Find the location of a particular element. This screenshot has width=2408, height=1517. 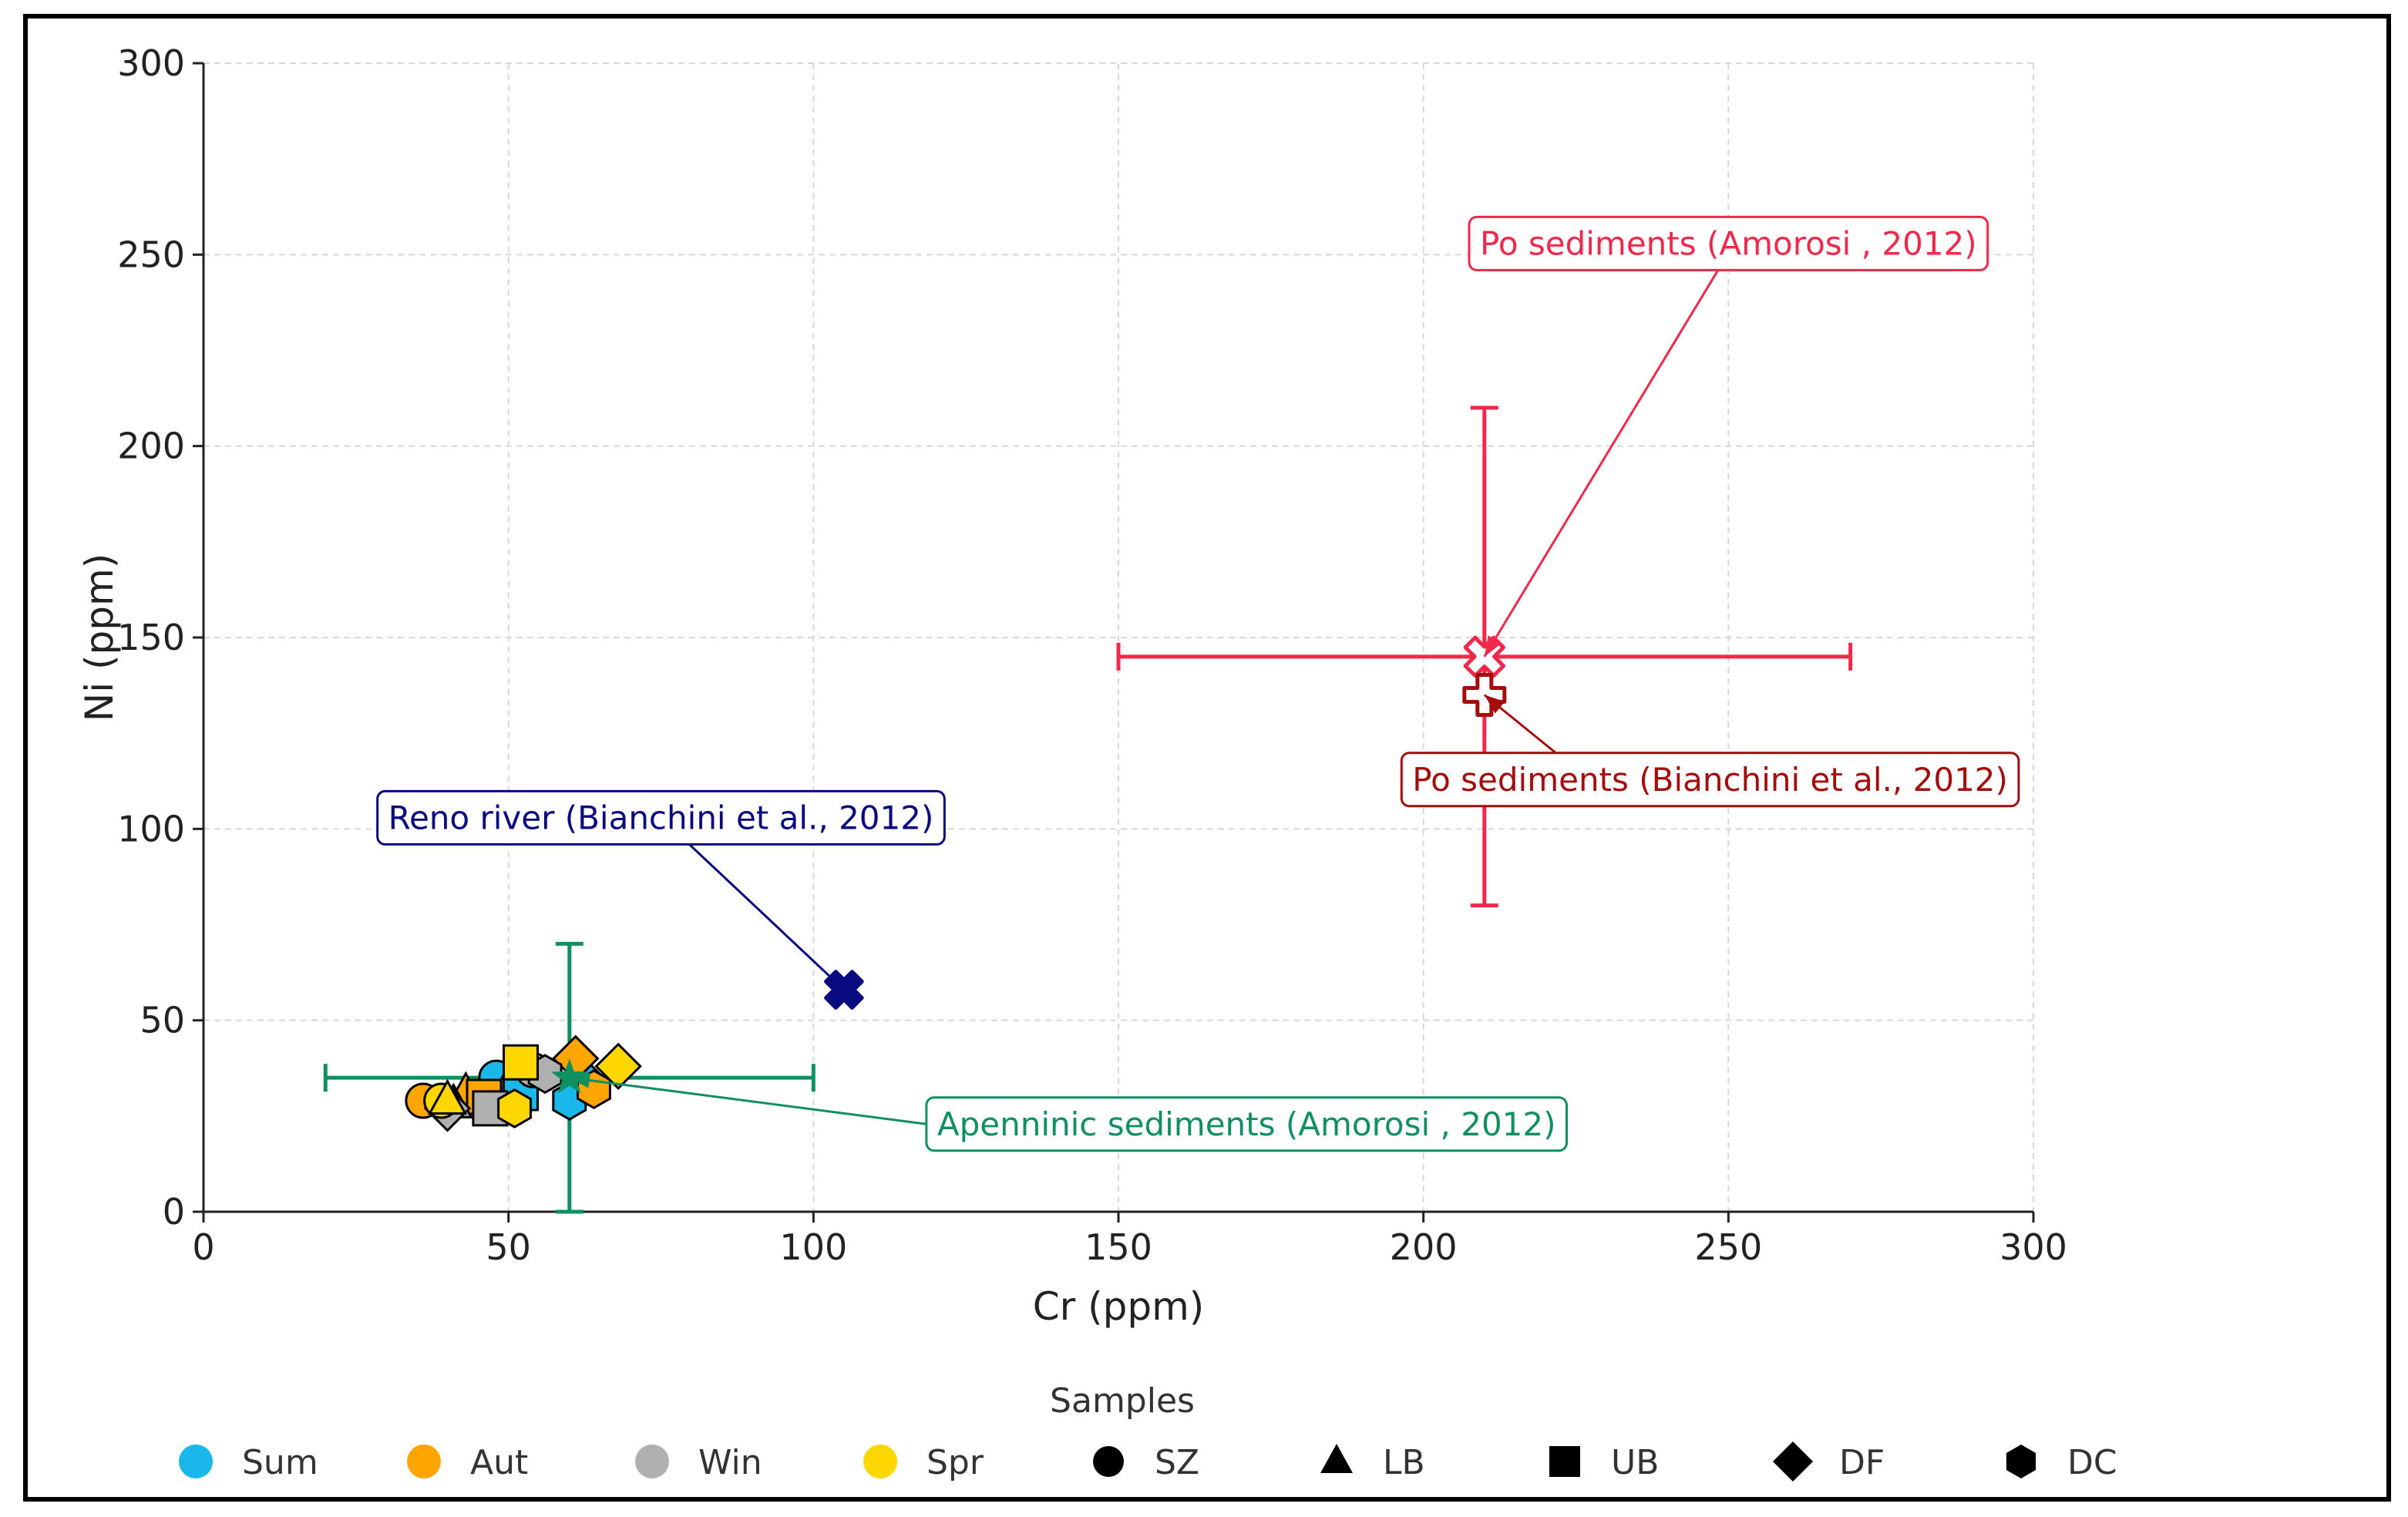

legend-label: DC is located at coordinates (2092, 1462).